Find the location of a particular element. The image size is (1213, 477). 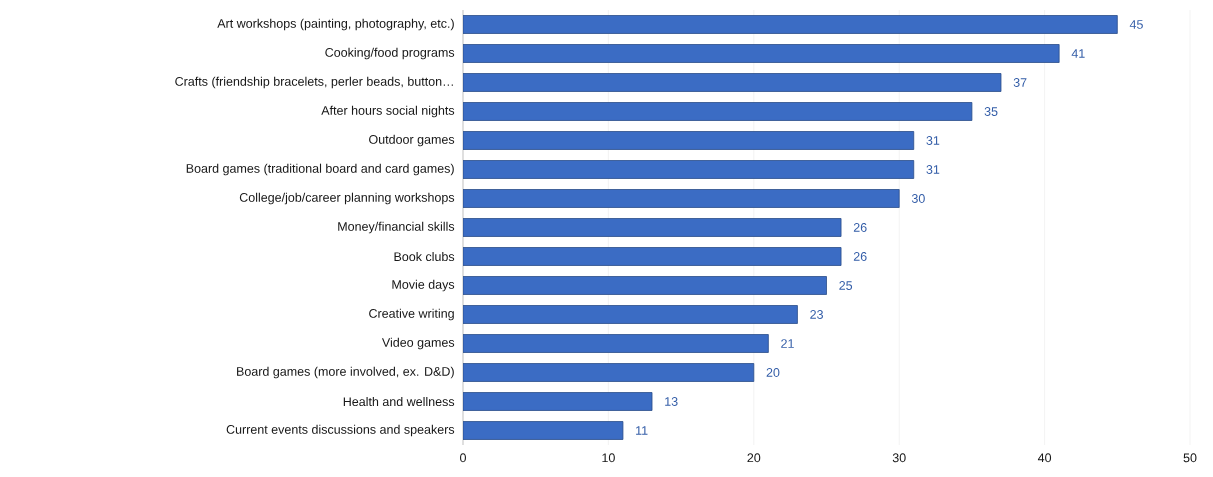

y-tick-label: Book clubs is located at coordinates (424, 256).